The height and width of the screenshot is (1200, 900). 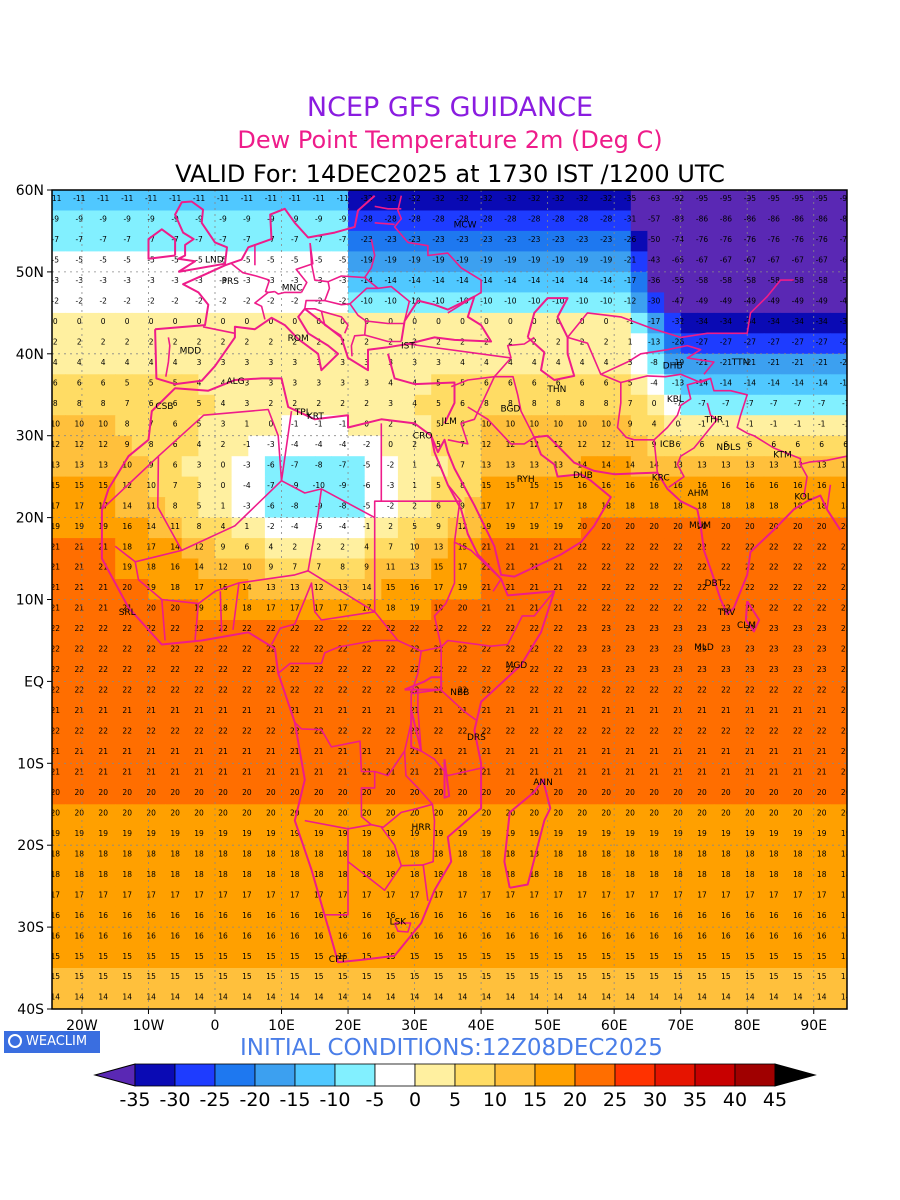 I want to click on grid-value: -65, so click(x=678, y=260).